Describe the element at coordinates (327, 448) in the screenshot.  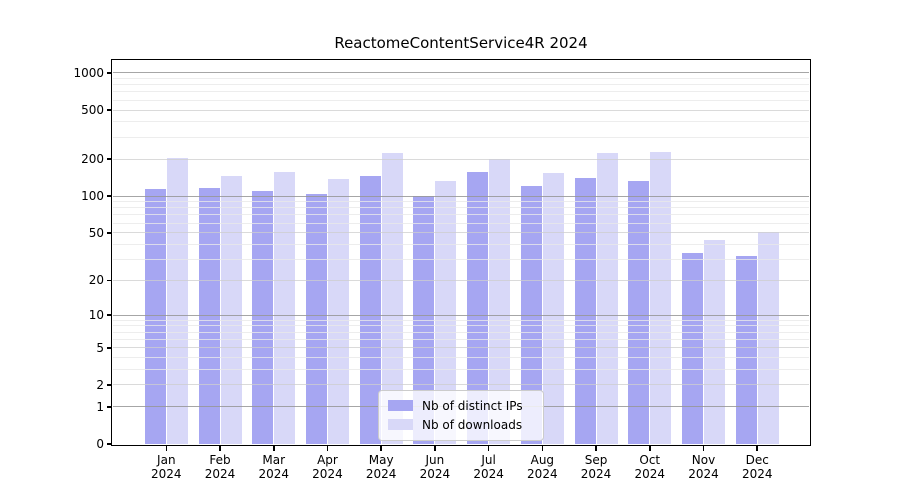
I see `x-tick-apr` at that location.